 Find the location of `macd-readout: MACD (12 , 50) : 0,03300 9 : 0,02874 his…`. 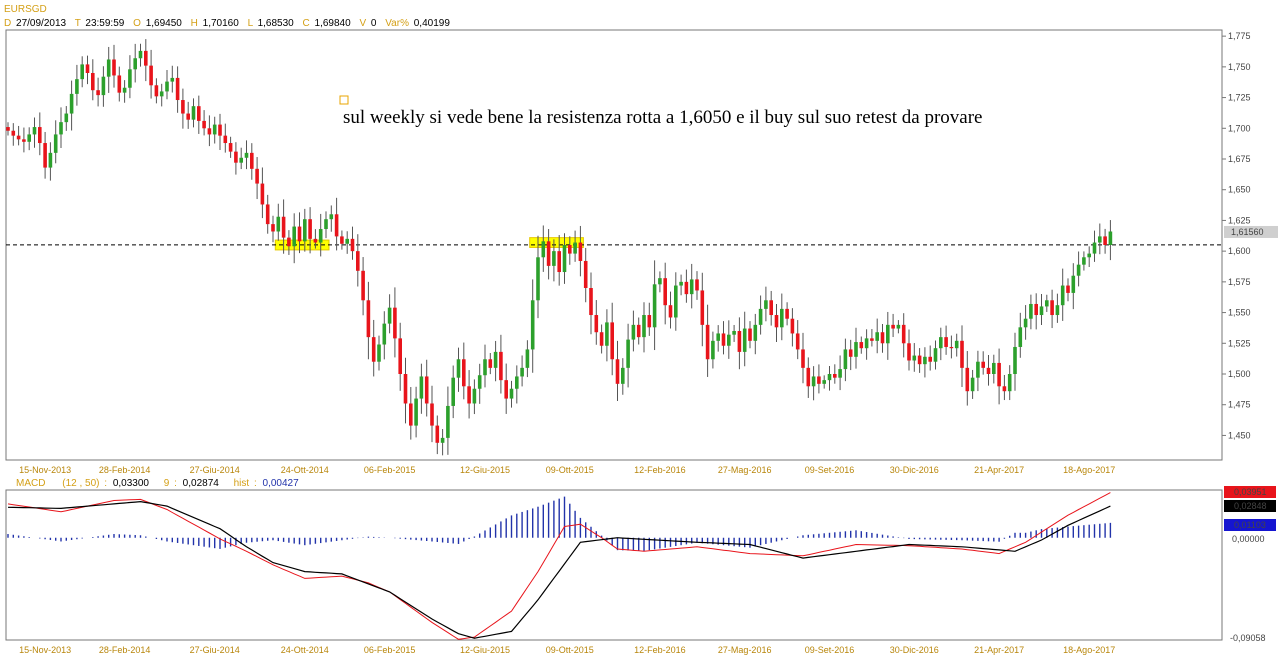

macd-readout: MACD (12 , 50) : 0,03300 9 : 0,02874 his… is located at coordinates (157, 483).